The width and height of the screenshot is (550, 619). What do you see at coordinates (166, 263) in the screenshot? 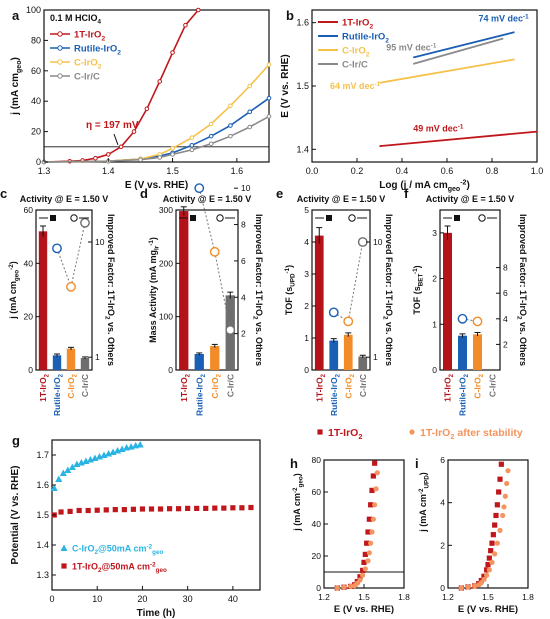
I see `y-tick-label: 200` at bounding box center [166, 263].